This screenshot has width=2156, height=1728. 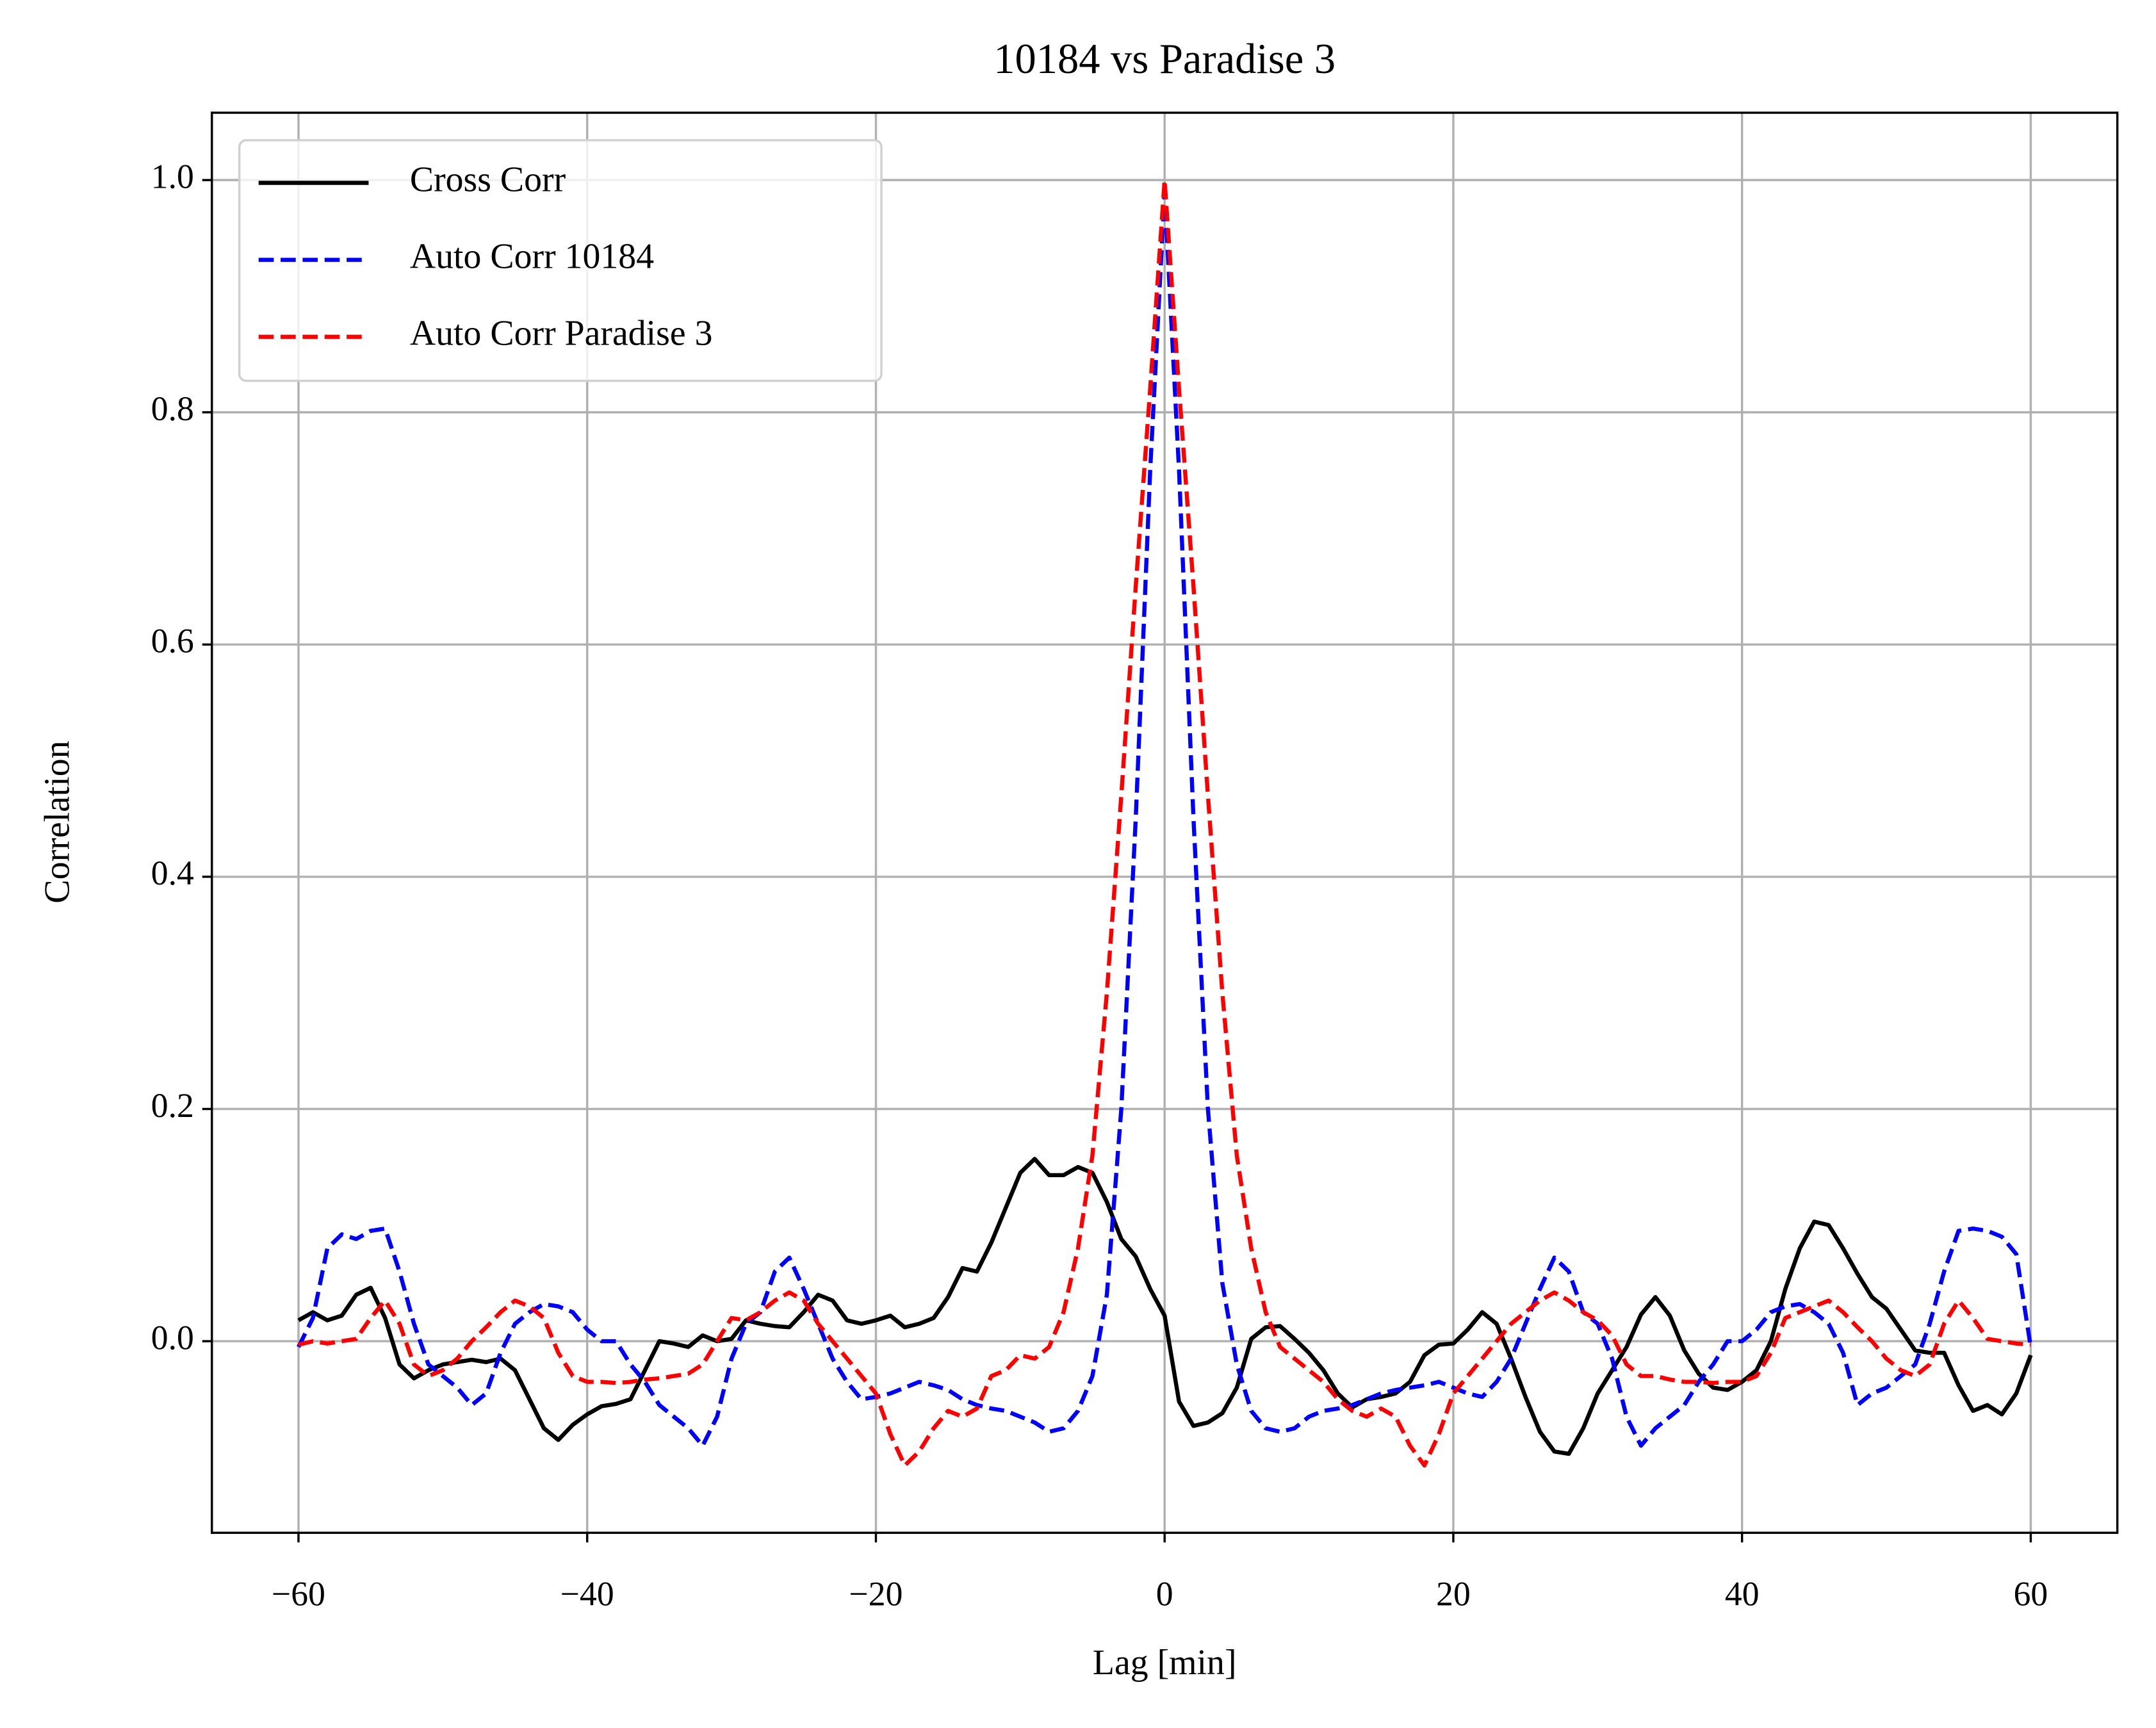 I want to click on y-tick-label: 0.2, so click(x=172, y=1105).